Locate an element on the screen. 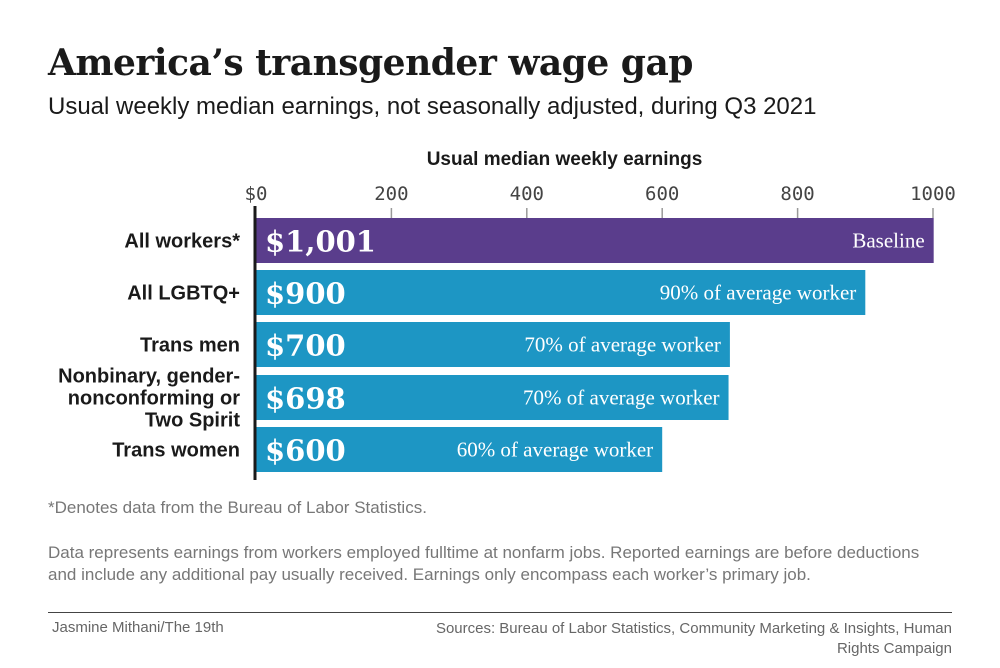 The width and height of the screenshot is (1000, 668). bar-annotation: Baseline is located at coordinates (888, 241).